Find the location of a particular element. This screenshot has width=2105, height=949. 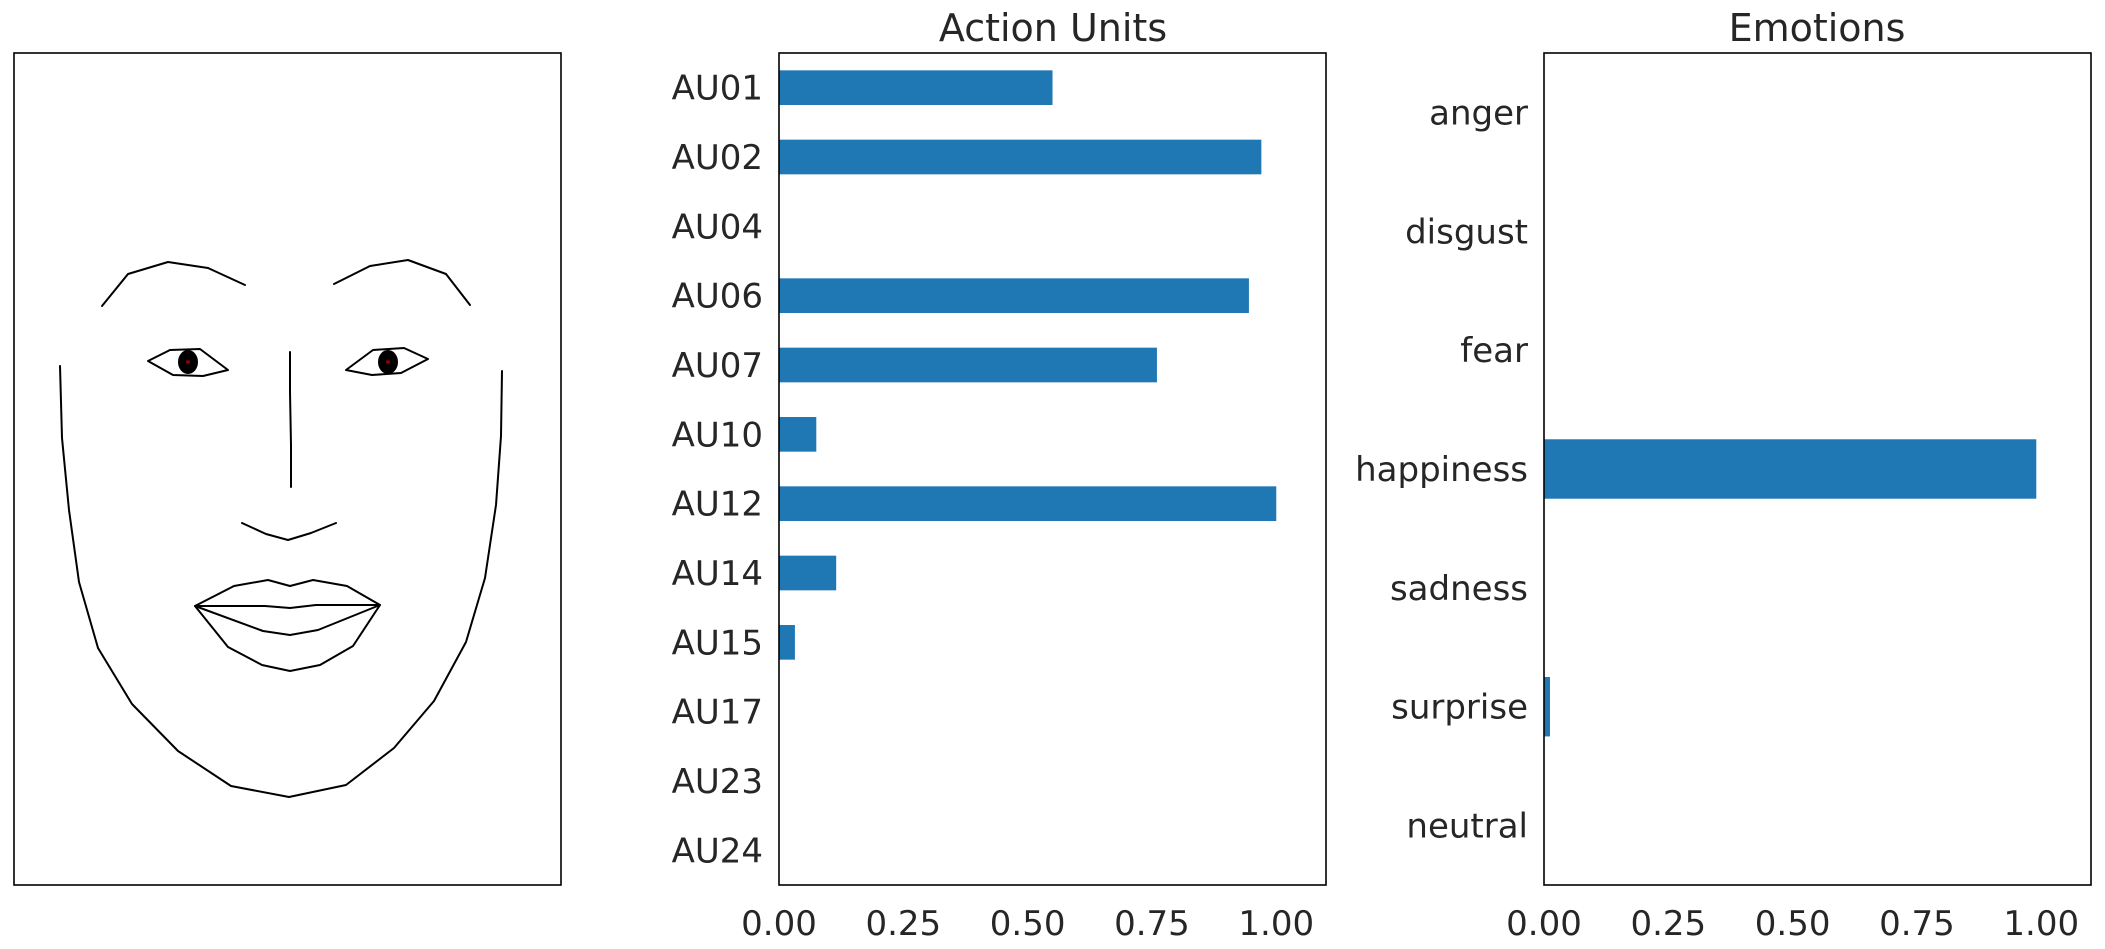

right-pupil-center is located at coordinates (388, 362).